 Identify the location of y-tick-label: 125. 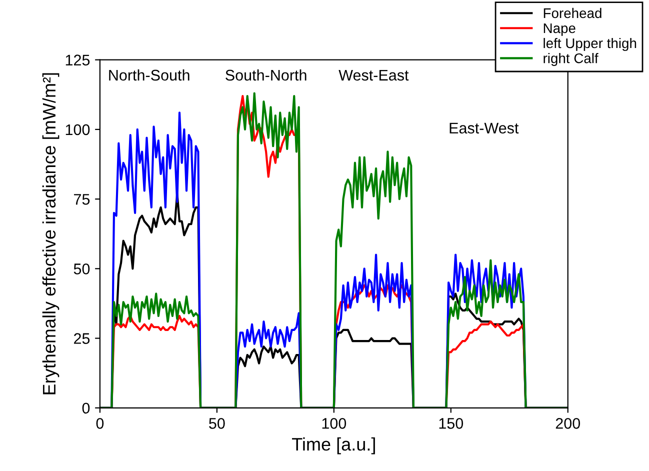
(78, 60).